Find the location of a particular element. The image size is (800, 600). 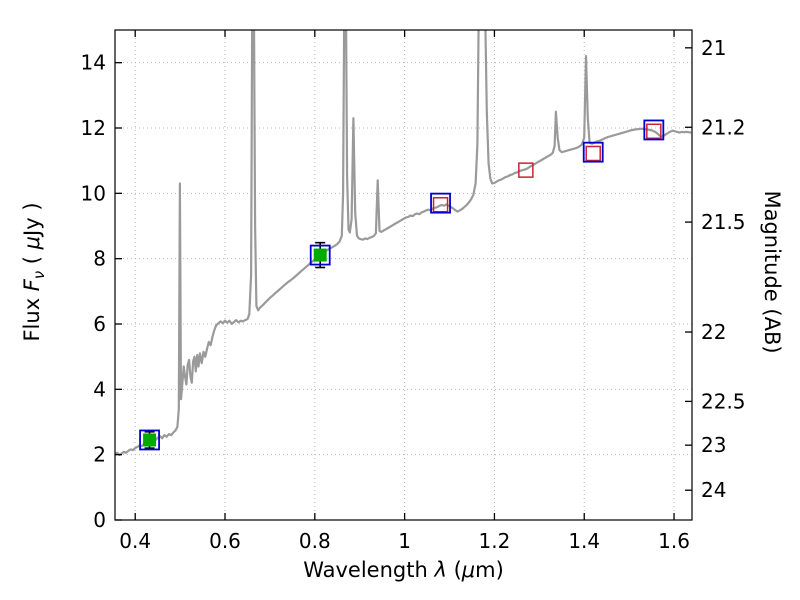

x-label-text: Wavelength is located at coordinates (369, 570).